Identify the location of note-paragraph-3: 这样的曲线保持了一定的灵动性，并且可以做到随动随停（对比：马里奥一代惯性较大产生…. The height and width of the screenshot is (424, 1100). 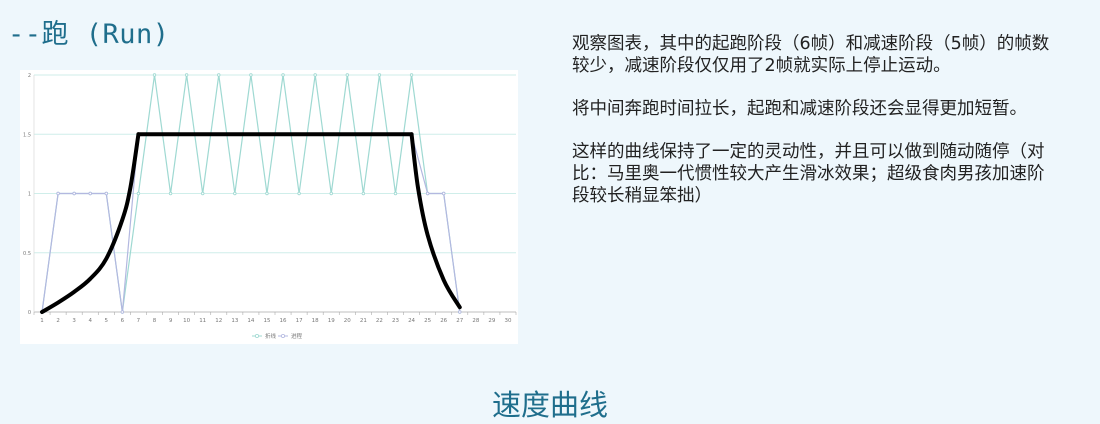
(808, 174).